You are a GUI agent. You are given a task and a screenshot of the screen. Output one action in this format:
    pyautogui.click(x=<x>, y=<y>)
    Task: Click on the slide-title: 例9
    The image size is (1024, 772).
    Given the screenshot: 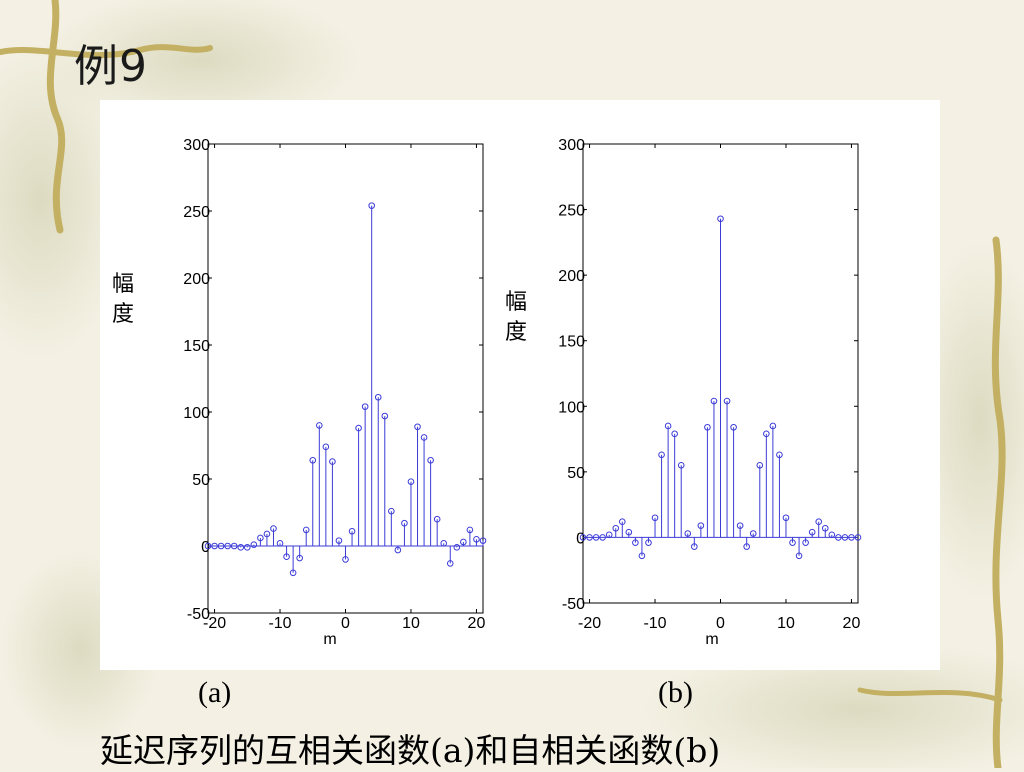 What is the action you would take?
    pyautogui.click(x=111, y=66)
    